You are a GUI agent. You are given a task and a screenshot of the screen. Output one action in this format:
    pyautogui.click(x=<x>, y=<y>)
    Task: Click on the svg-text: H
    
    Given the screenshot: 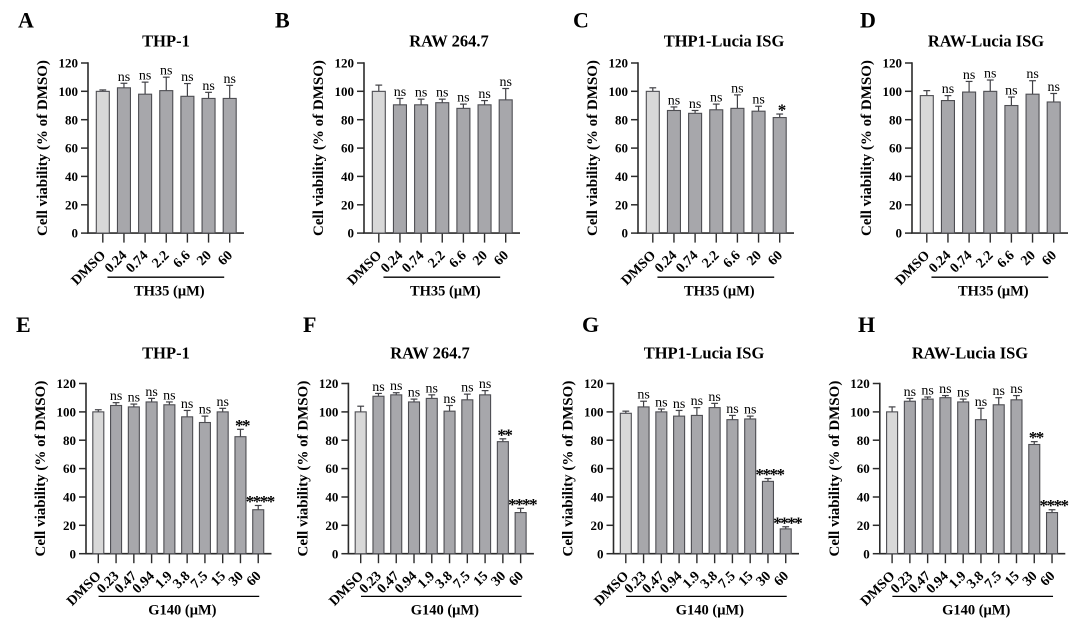 What is the action you would take?
    pyautogui.click(x=866, y=324)
    